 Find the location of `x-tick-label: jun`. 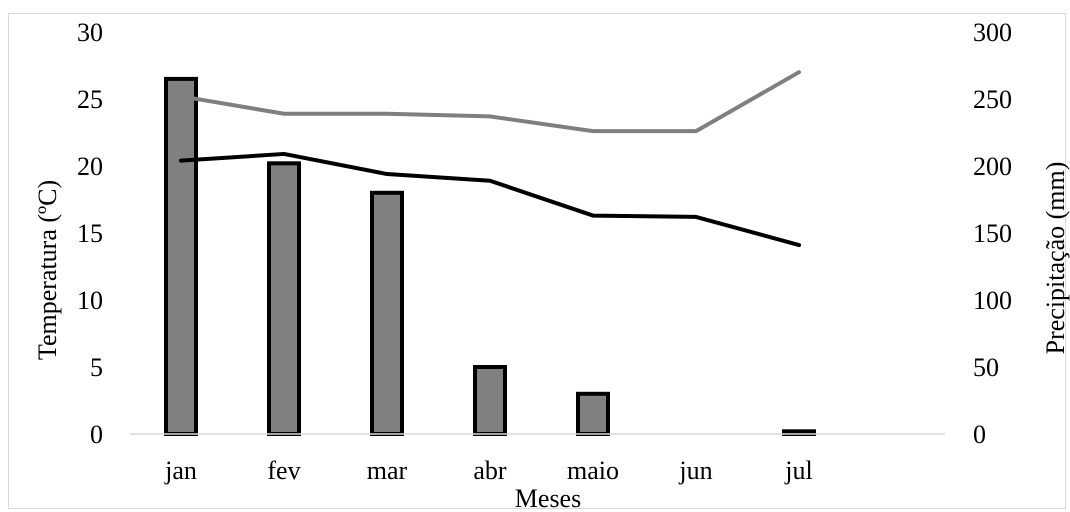

x-tick-label: jun is located at coordinates (695, 470).